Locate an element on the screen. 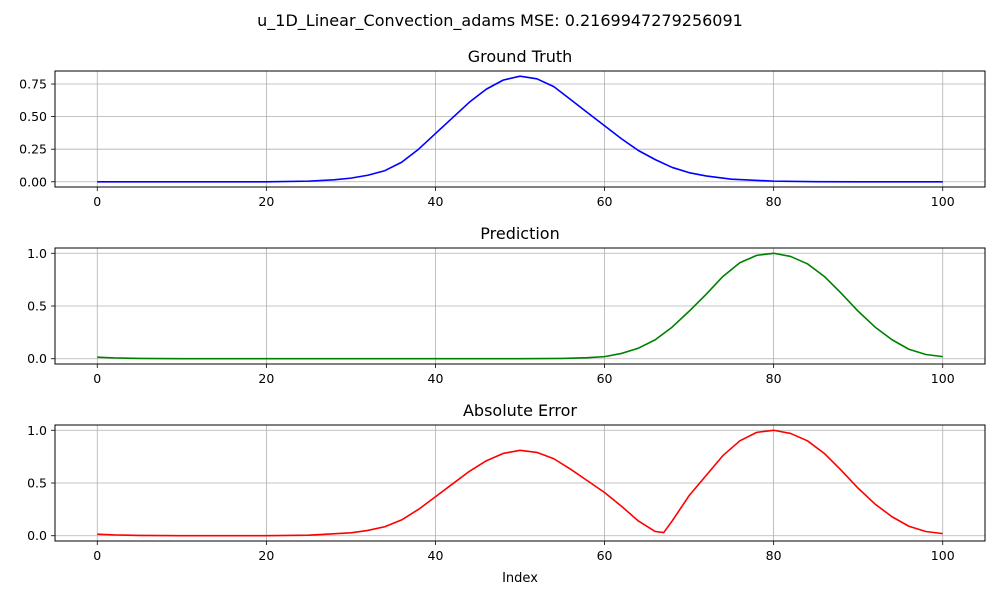 This screenshot has width=1000, height=600. absolute-error-x-tick-label: 80 is located at coordinates (774, 555).